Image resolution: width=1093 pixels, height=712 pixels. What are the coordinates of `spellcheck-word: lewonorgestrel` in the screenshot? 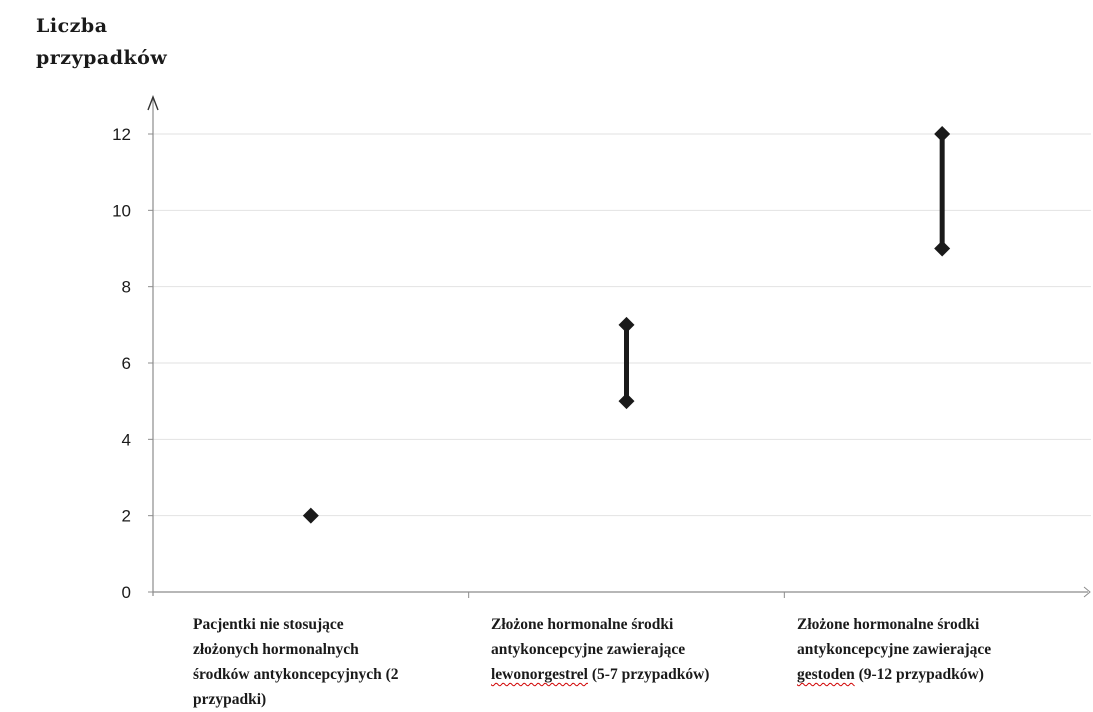 It's located at (539, 674).